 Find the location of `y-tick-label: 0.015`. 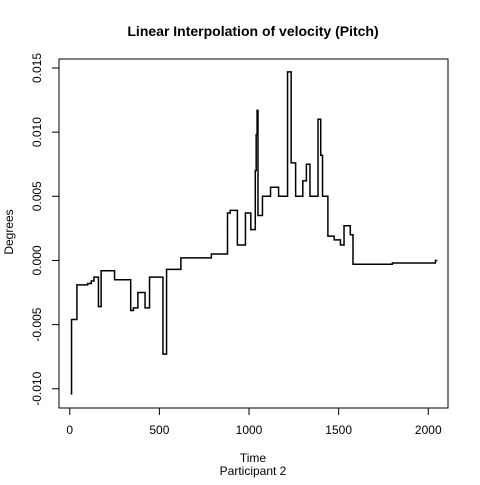

y-tick-label: 0.015 is located at coordinates (37, 68).